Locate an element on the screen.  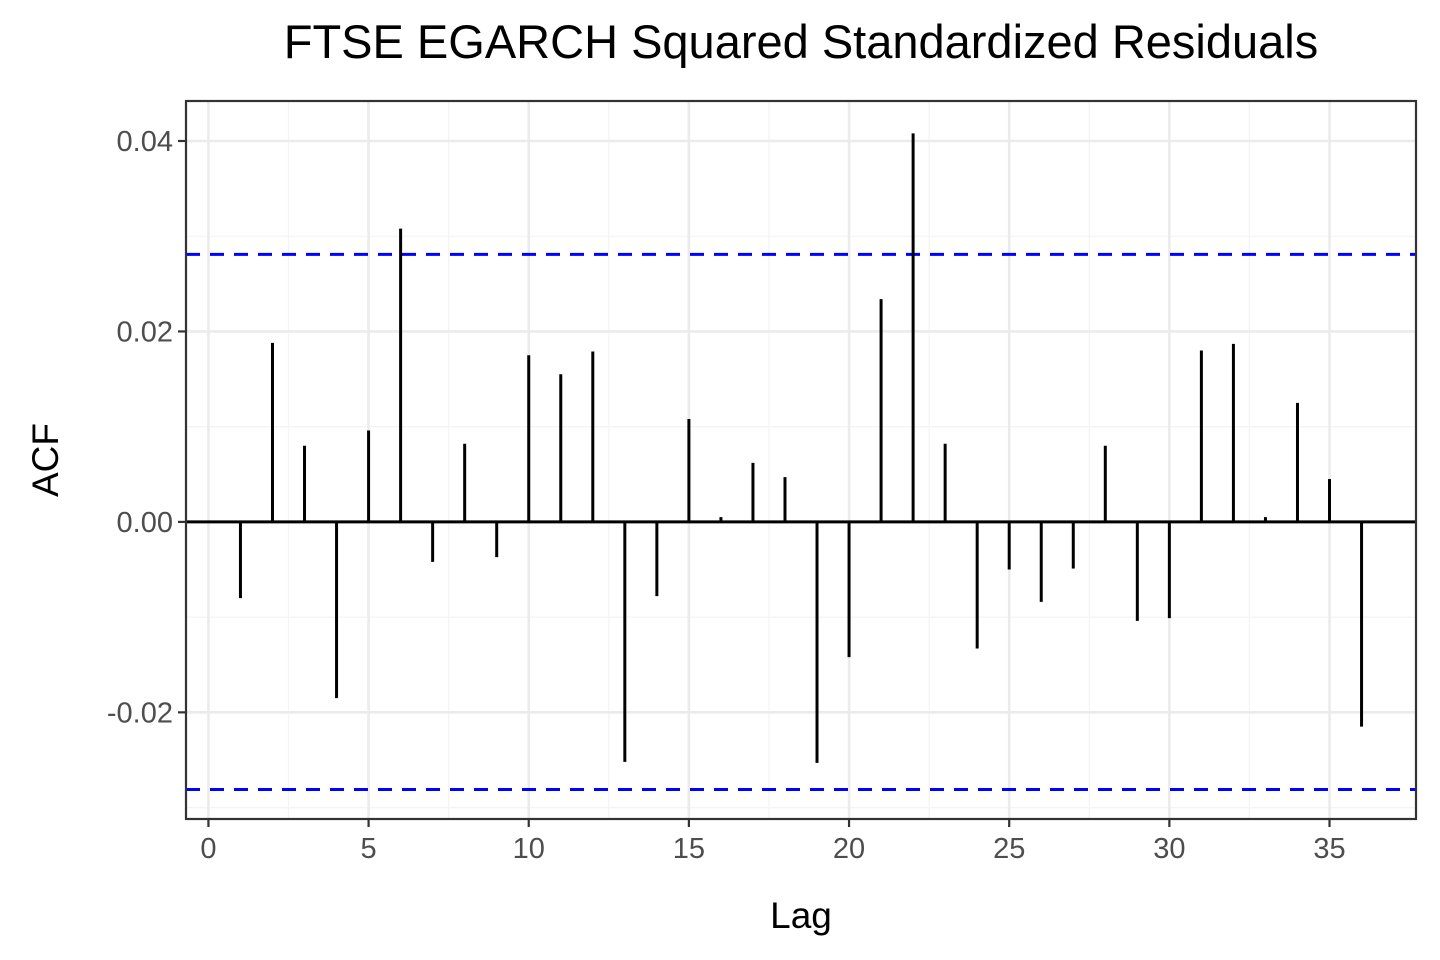
x-tick-label: 15 is located at coordinates (689, 849).